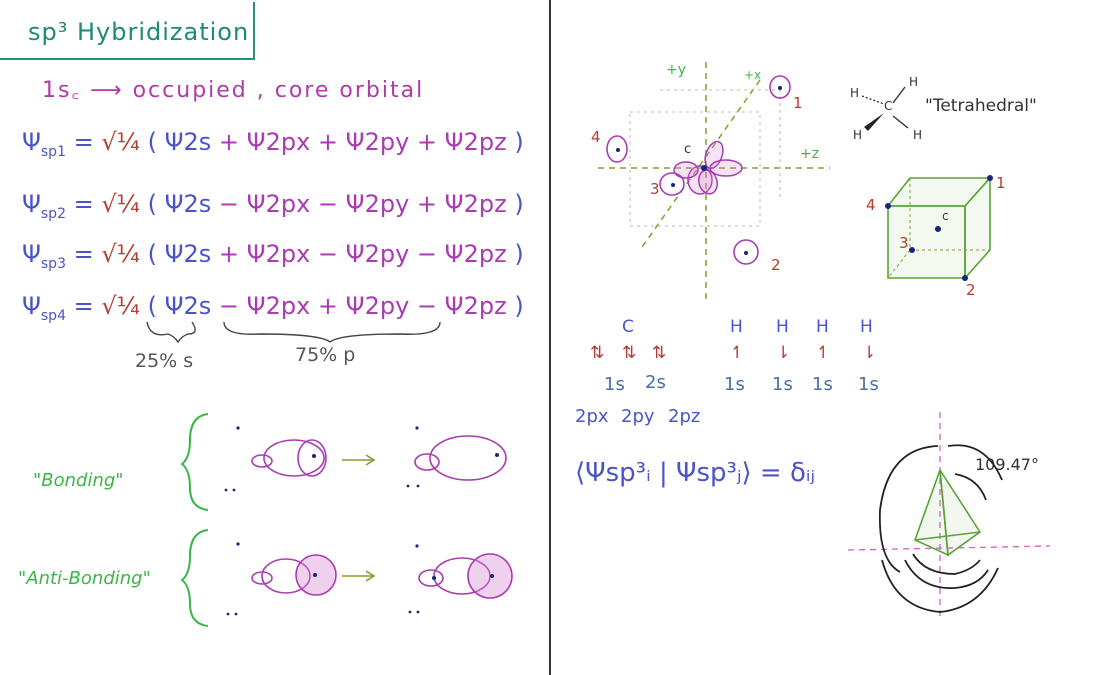  What do you see at coordinates (592, 416) in the screenshot?
I see `mo-2px: 2px` at bounding box center [592, 416].